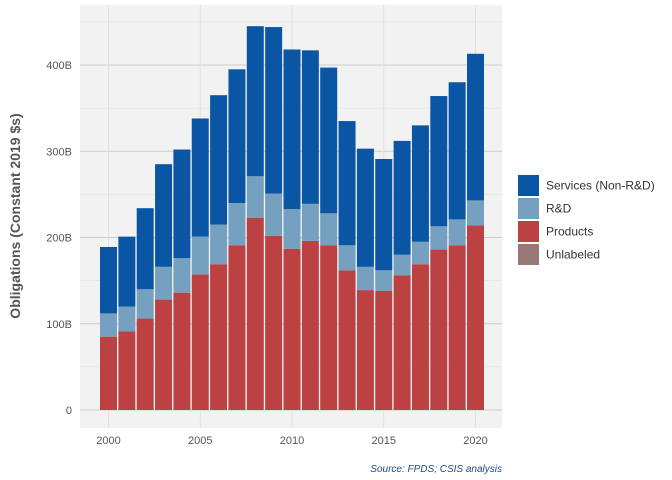 This screenshot has height=480, width=672. What do you see at coordinates (329, 327) in the screenshot?
I see `bar-segment-products-2012` at bounding box center [329, 327].